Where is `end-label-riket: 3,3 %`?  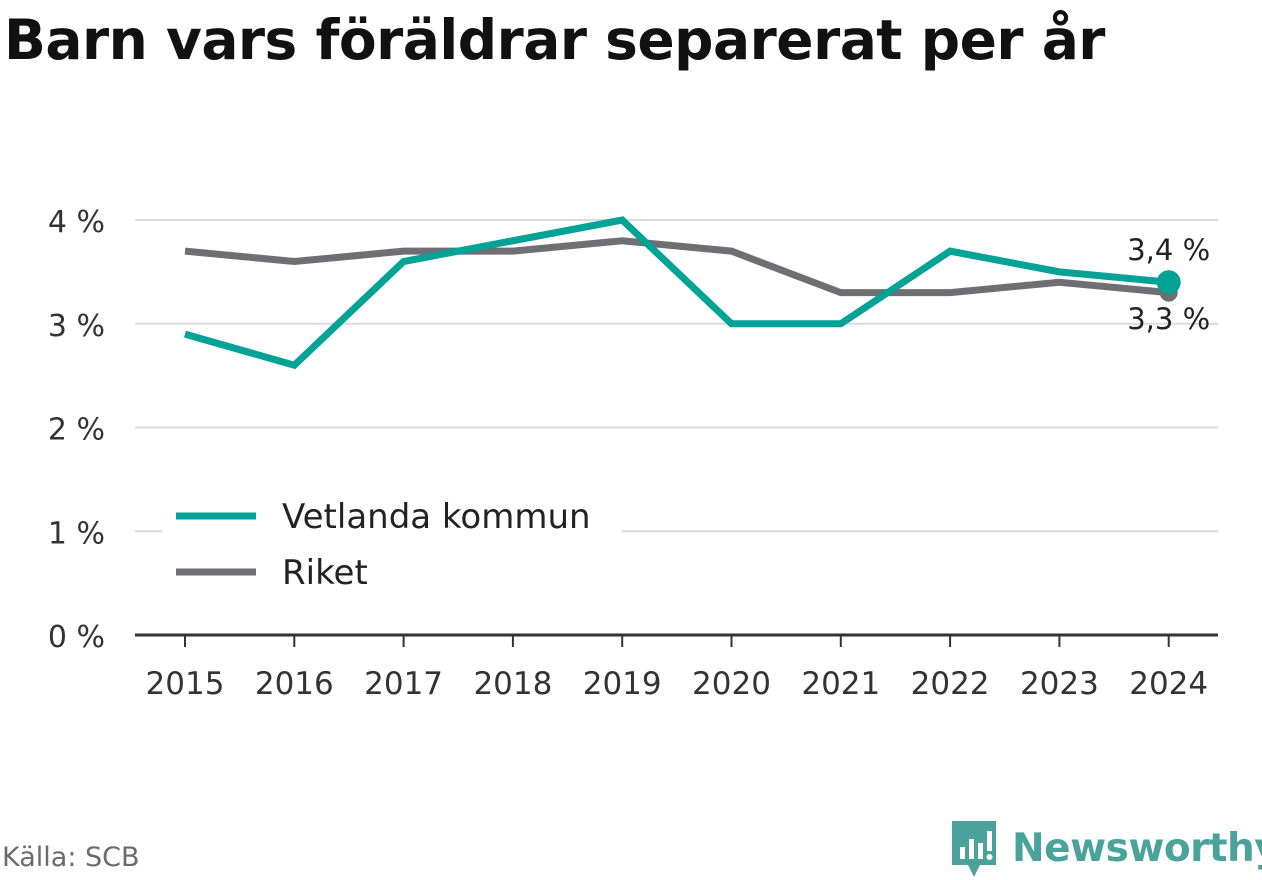
end-label-riket: 3,3 % is located at coordinates (1168, 319).